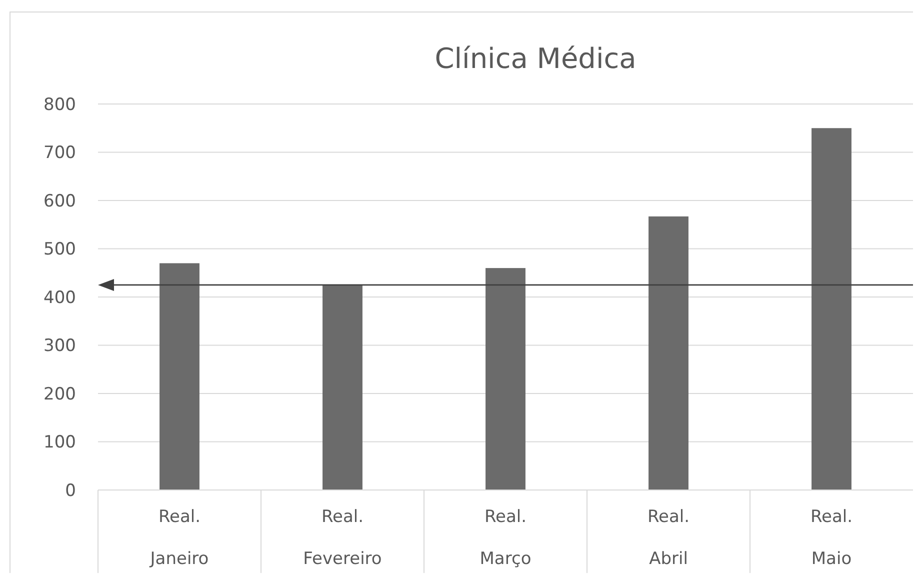  I want to click on category-label: Real. Janeiro, so click(179, 538).